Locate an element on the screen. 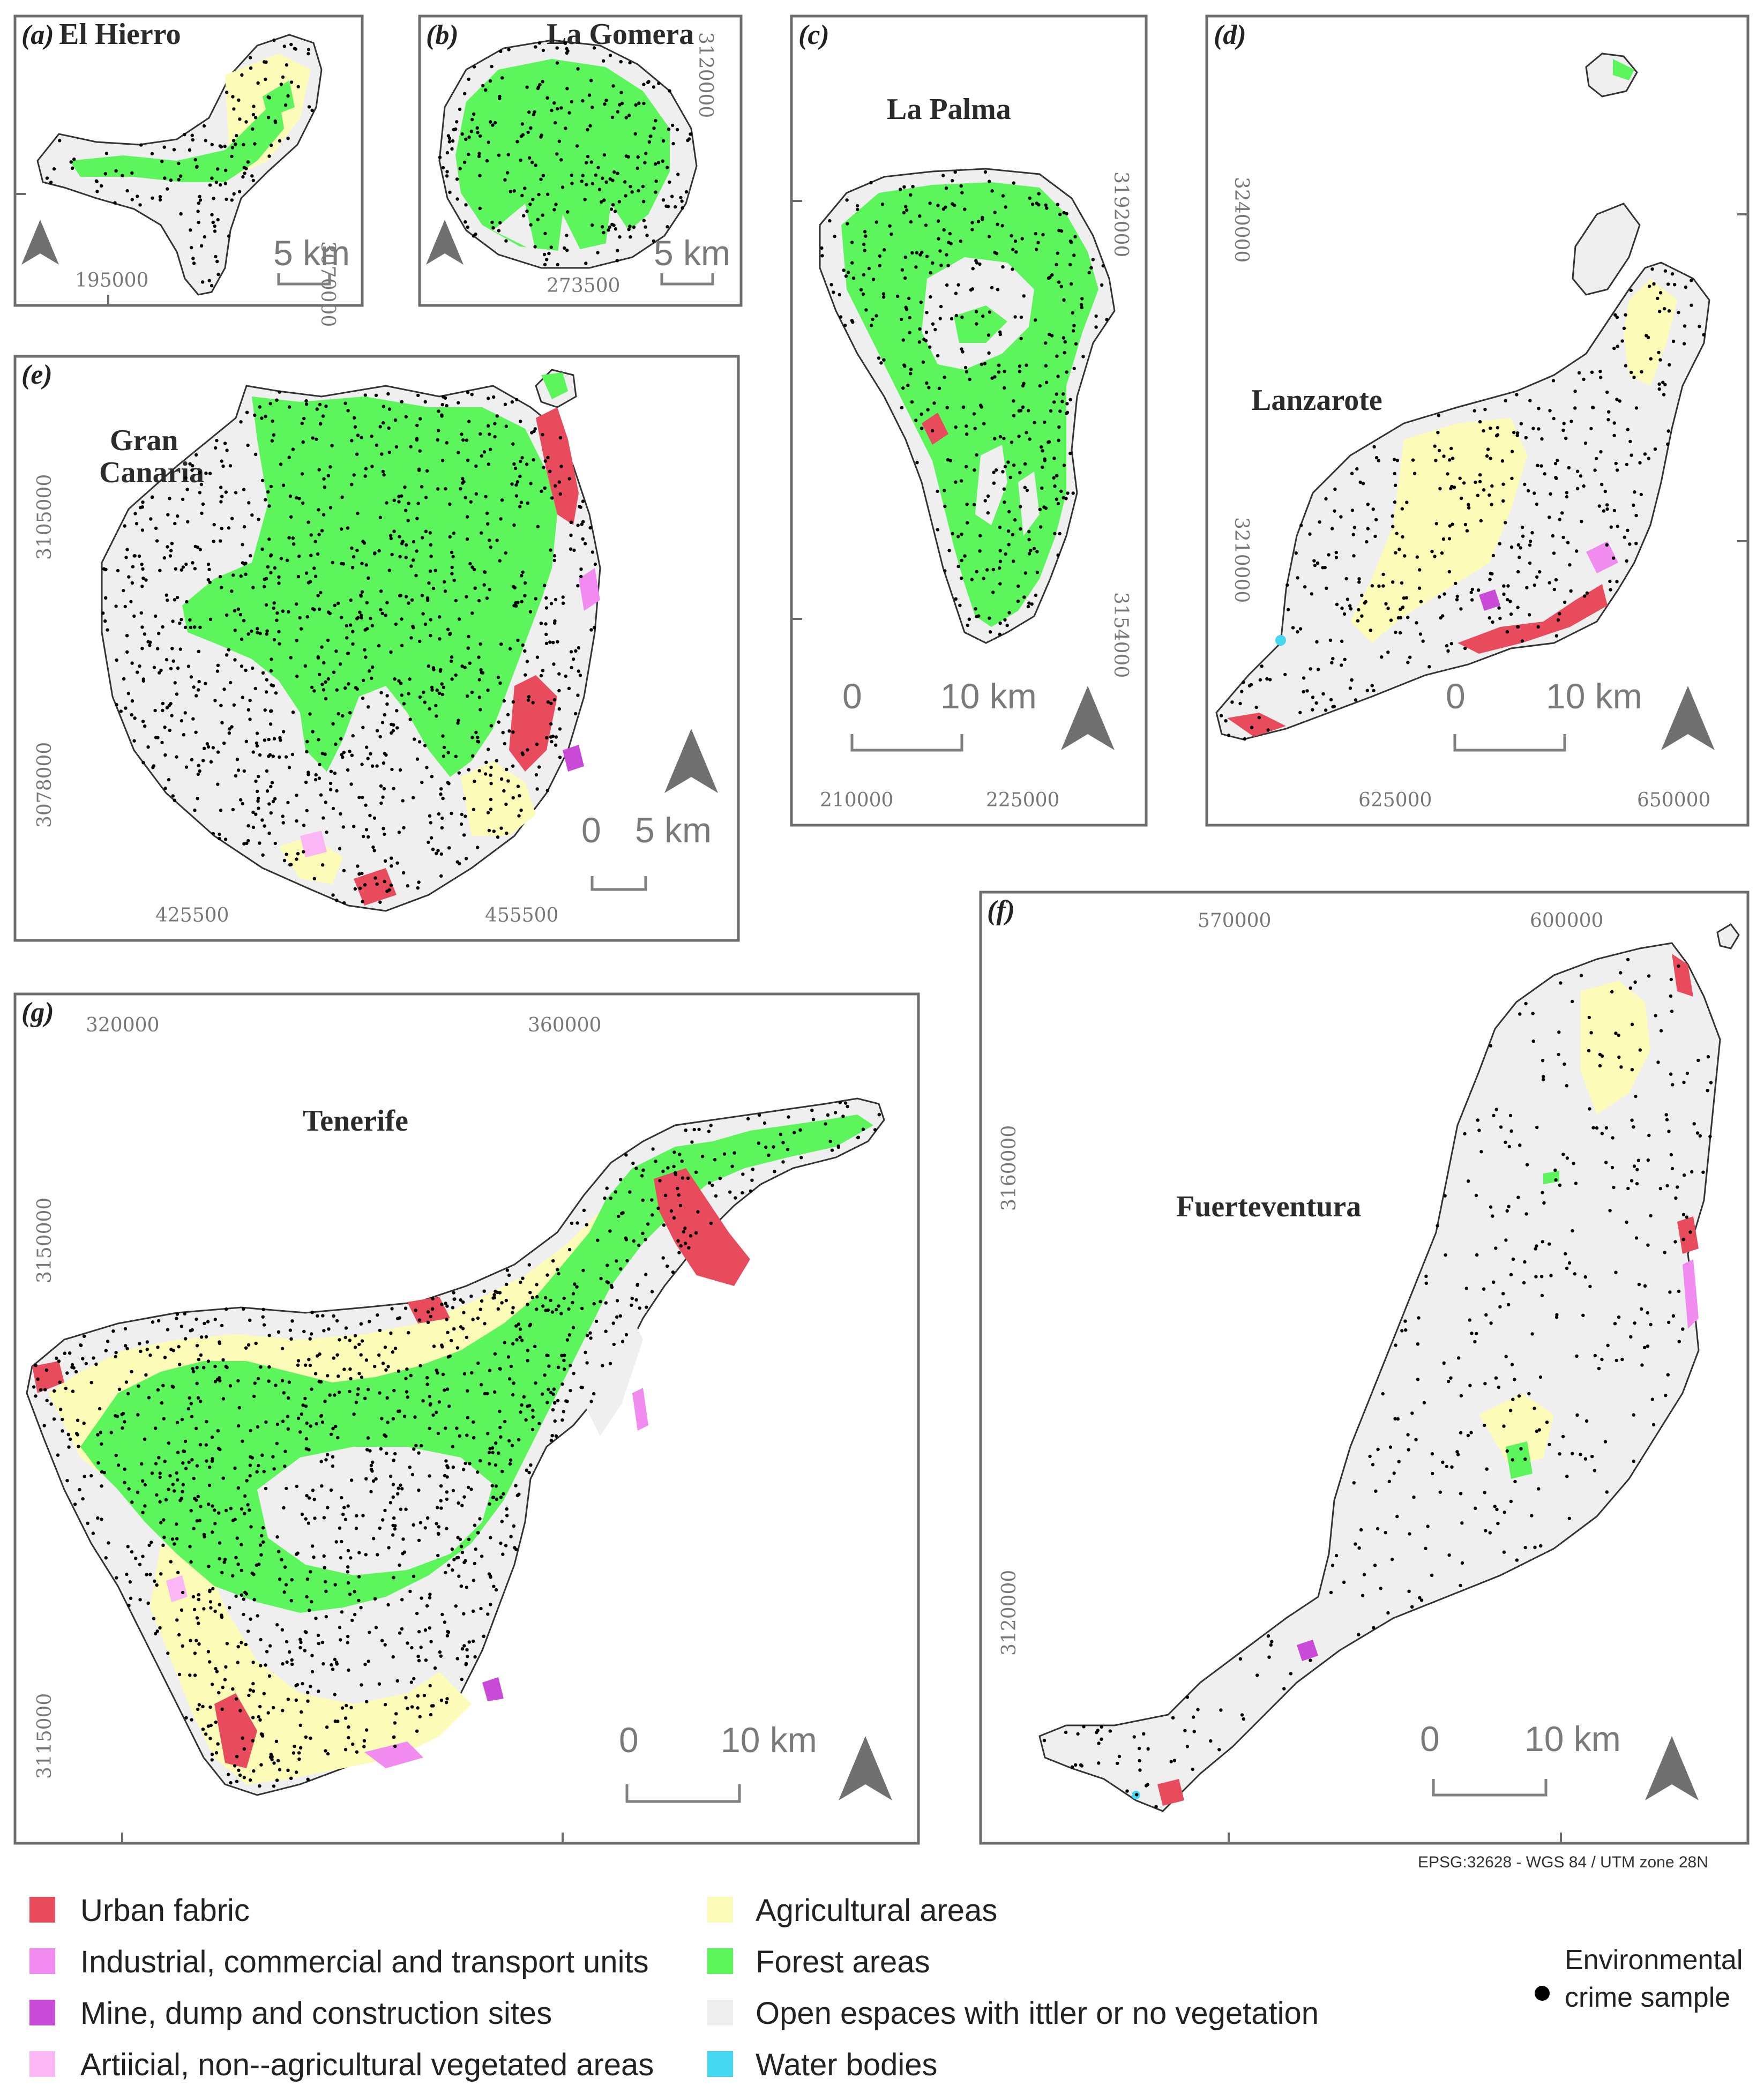 The width and height of the screenshot is (1764, 2086). y-coordinate-label: 3120000 is located at coordinates (1009, 1613).